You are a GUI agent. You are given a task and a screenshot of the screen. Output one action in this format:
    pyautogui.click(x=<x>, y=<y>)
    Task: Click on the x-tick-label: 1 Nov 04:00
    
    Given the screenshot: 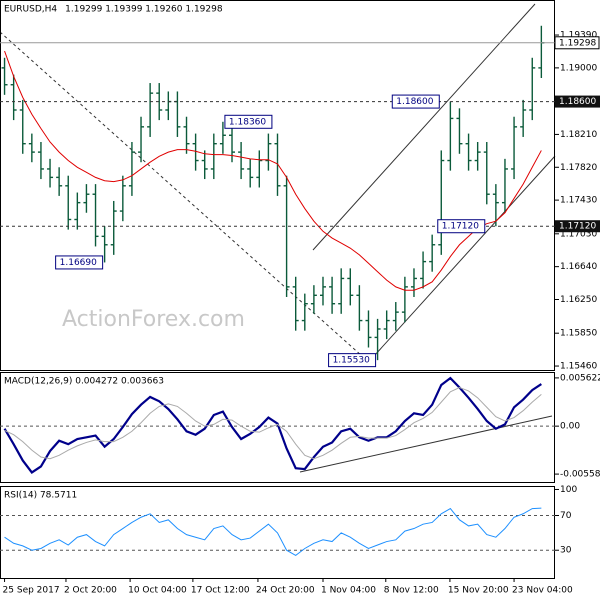 What is the action you would take?
    pyautogui.click(x=348, y=591)
    